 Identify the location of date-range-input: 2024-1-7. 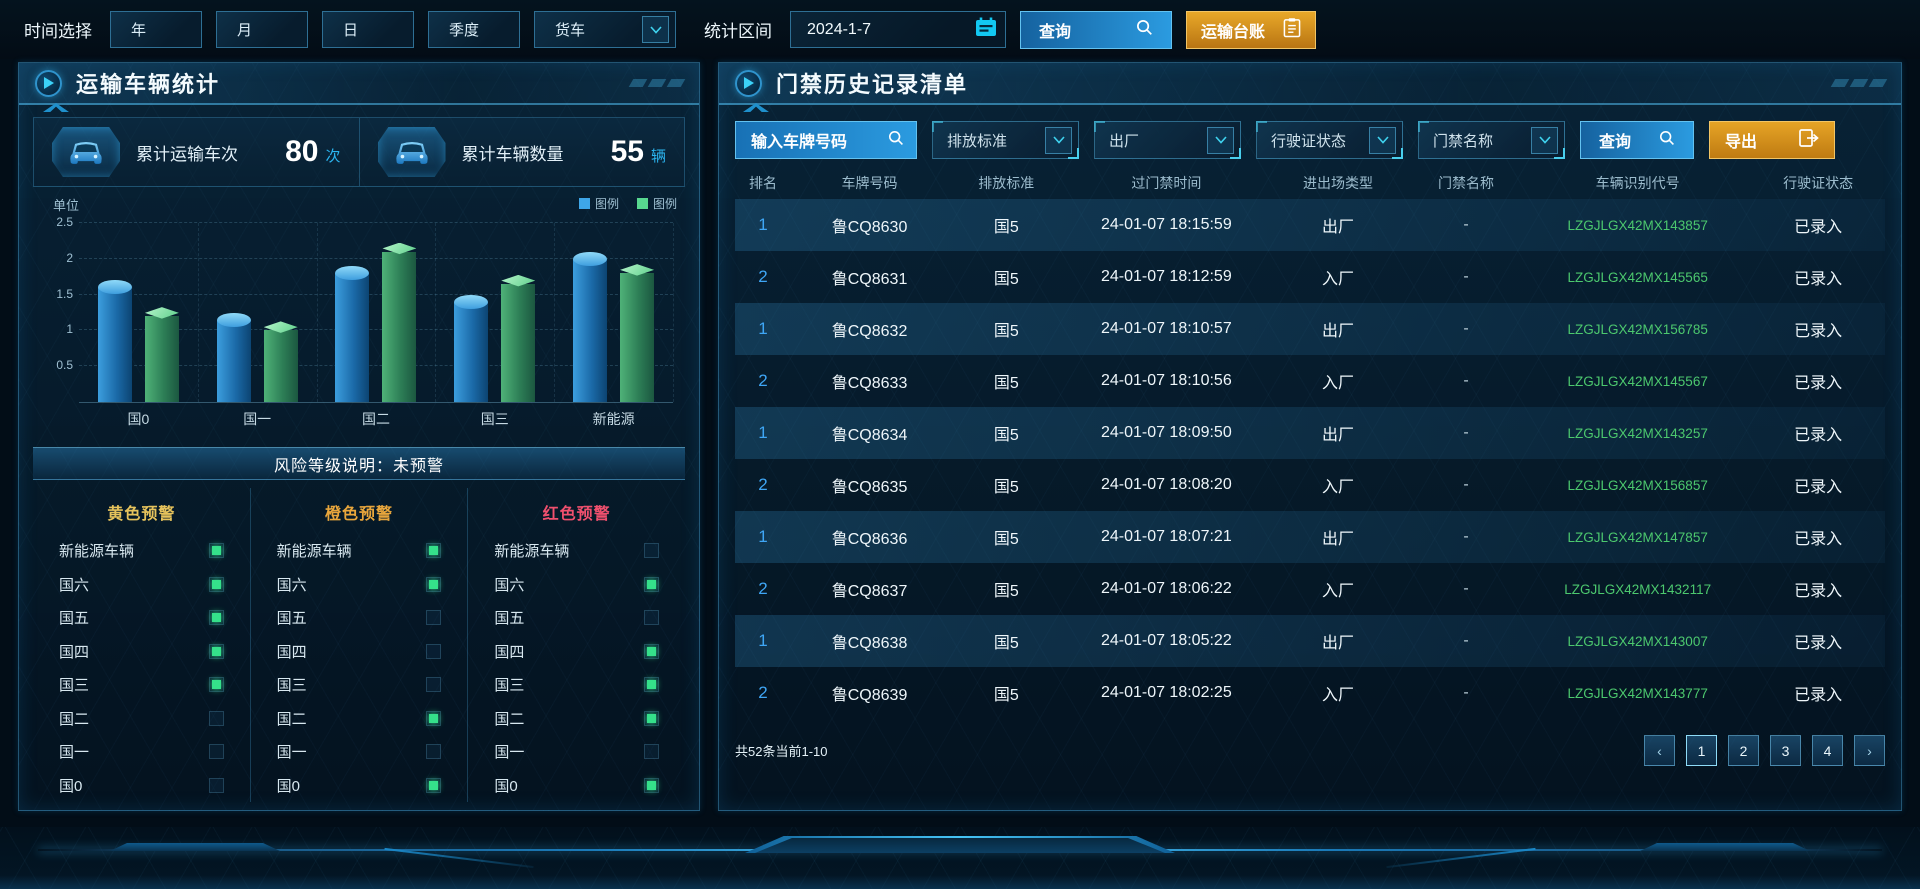
(898, 29).